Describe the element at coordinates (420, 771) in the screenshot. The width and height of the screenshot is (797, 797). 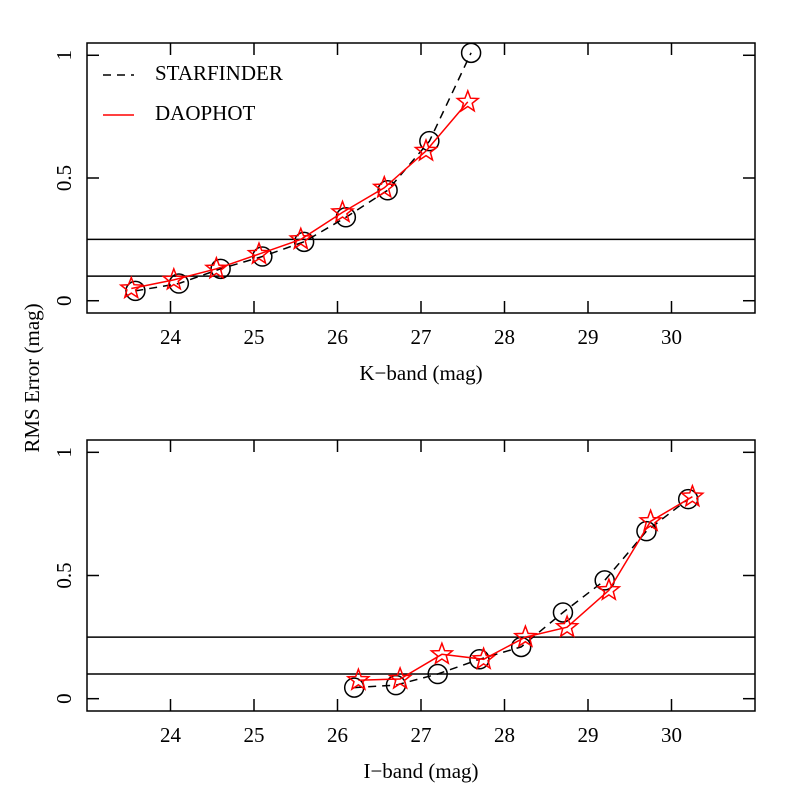
I see `x-axis-label: I−band (mag)` at that location.